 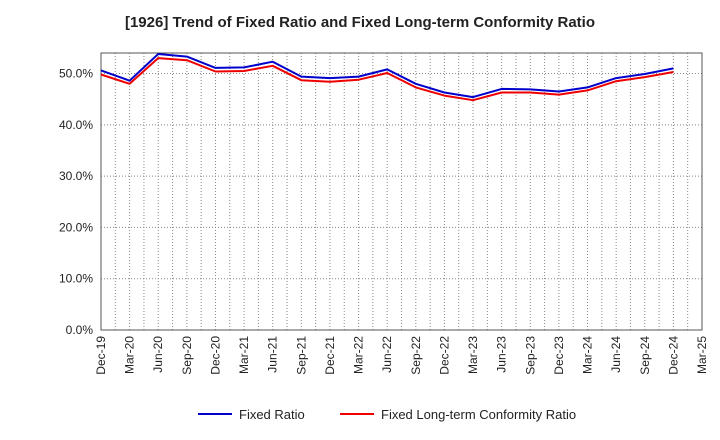 What do you see at coordinates (359, 355) in the screenshot?
I see `x-tick-label: Mar-22` at bounding box center [359, 355].